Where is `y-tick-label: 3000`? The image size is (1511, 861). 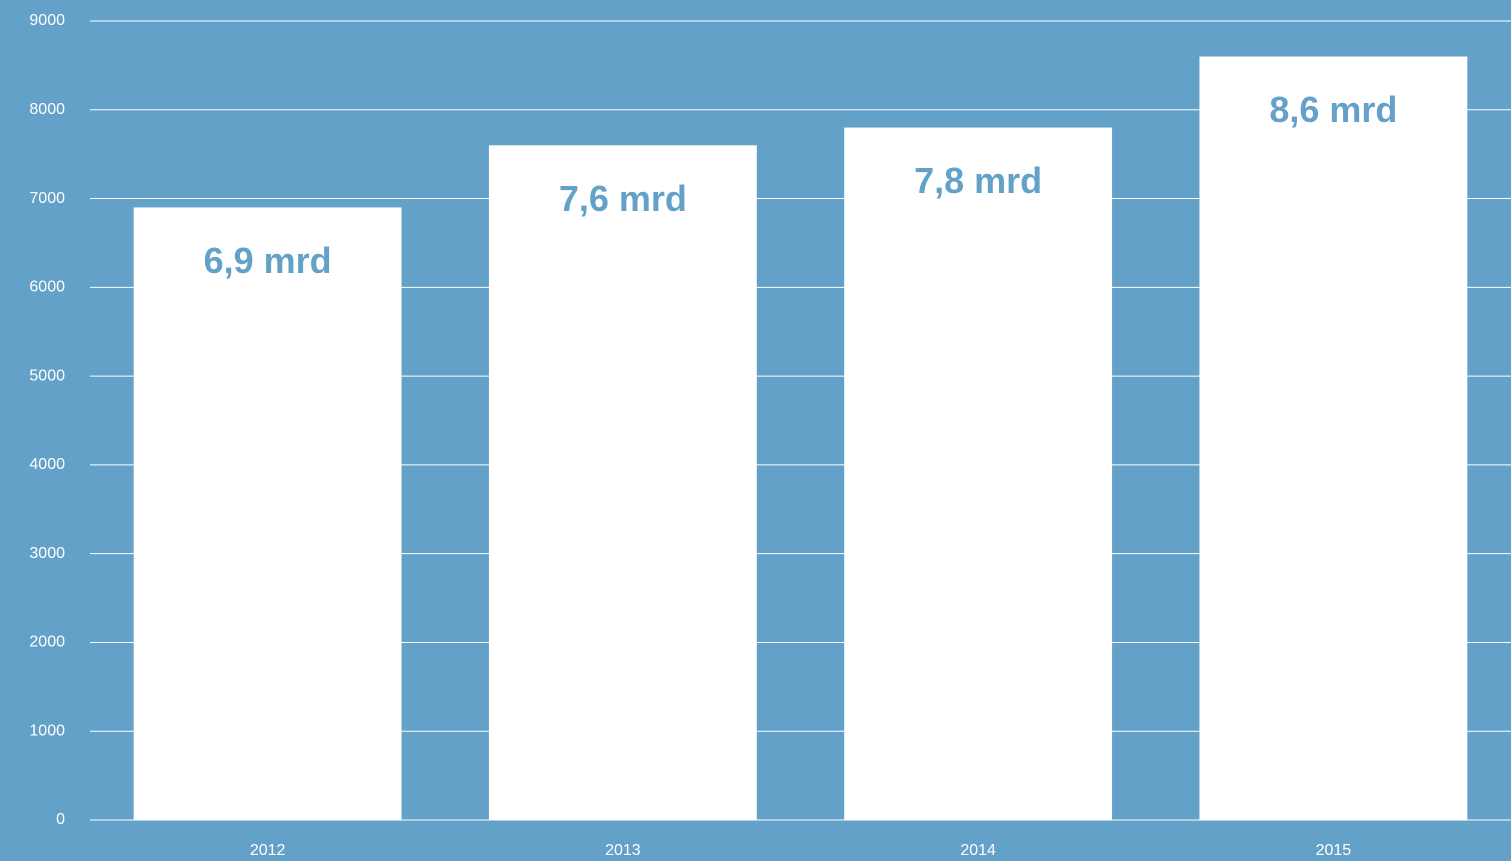 y-tick-label: 3000 is located at coordinates (47, 553).